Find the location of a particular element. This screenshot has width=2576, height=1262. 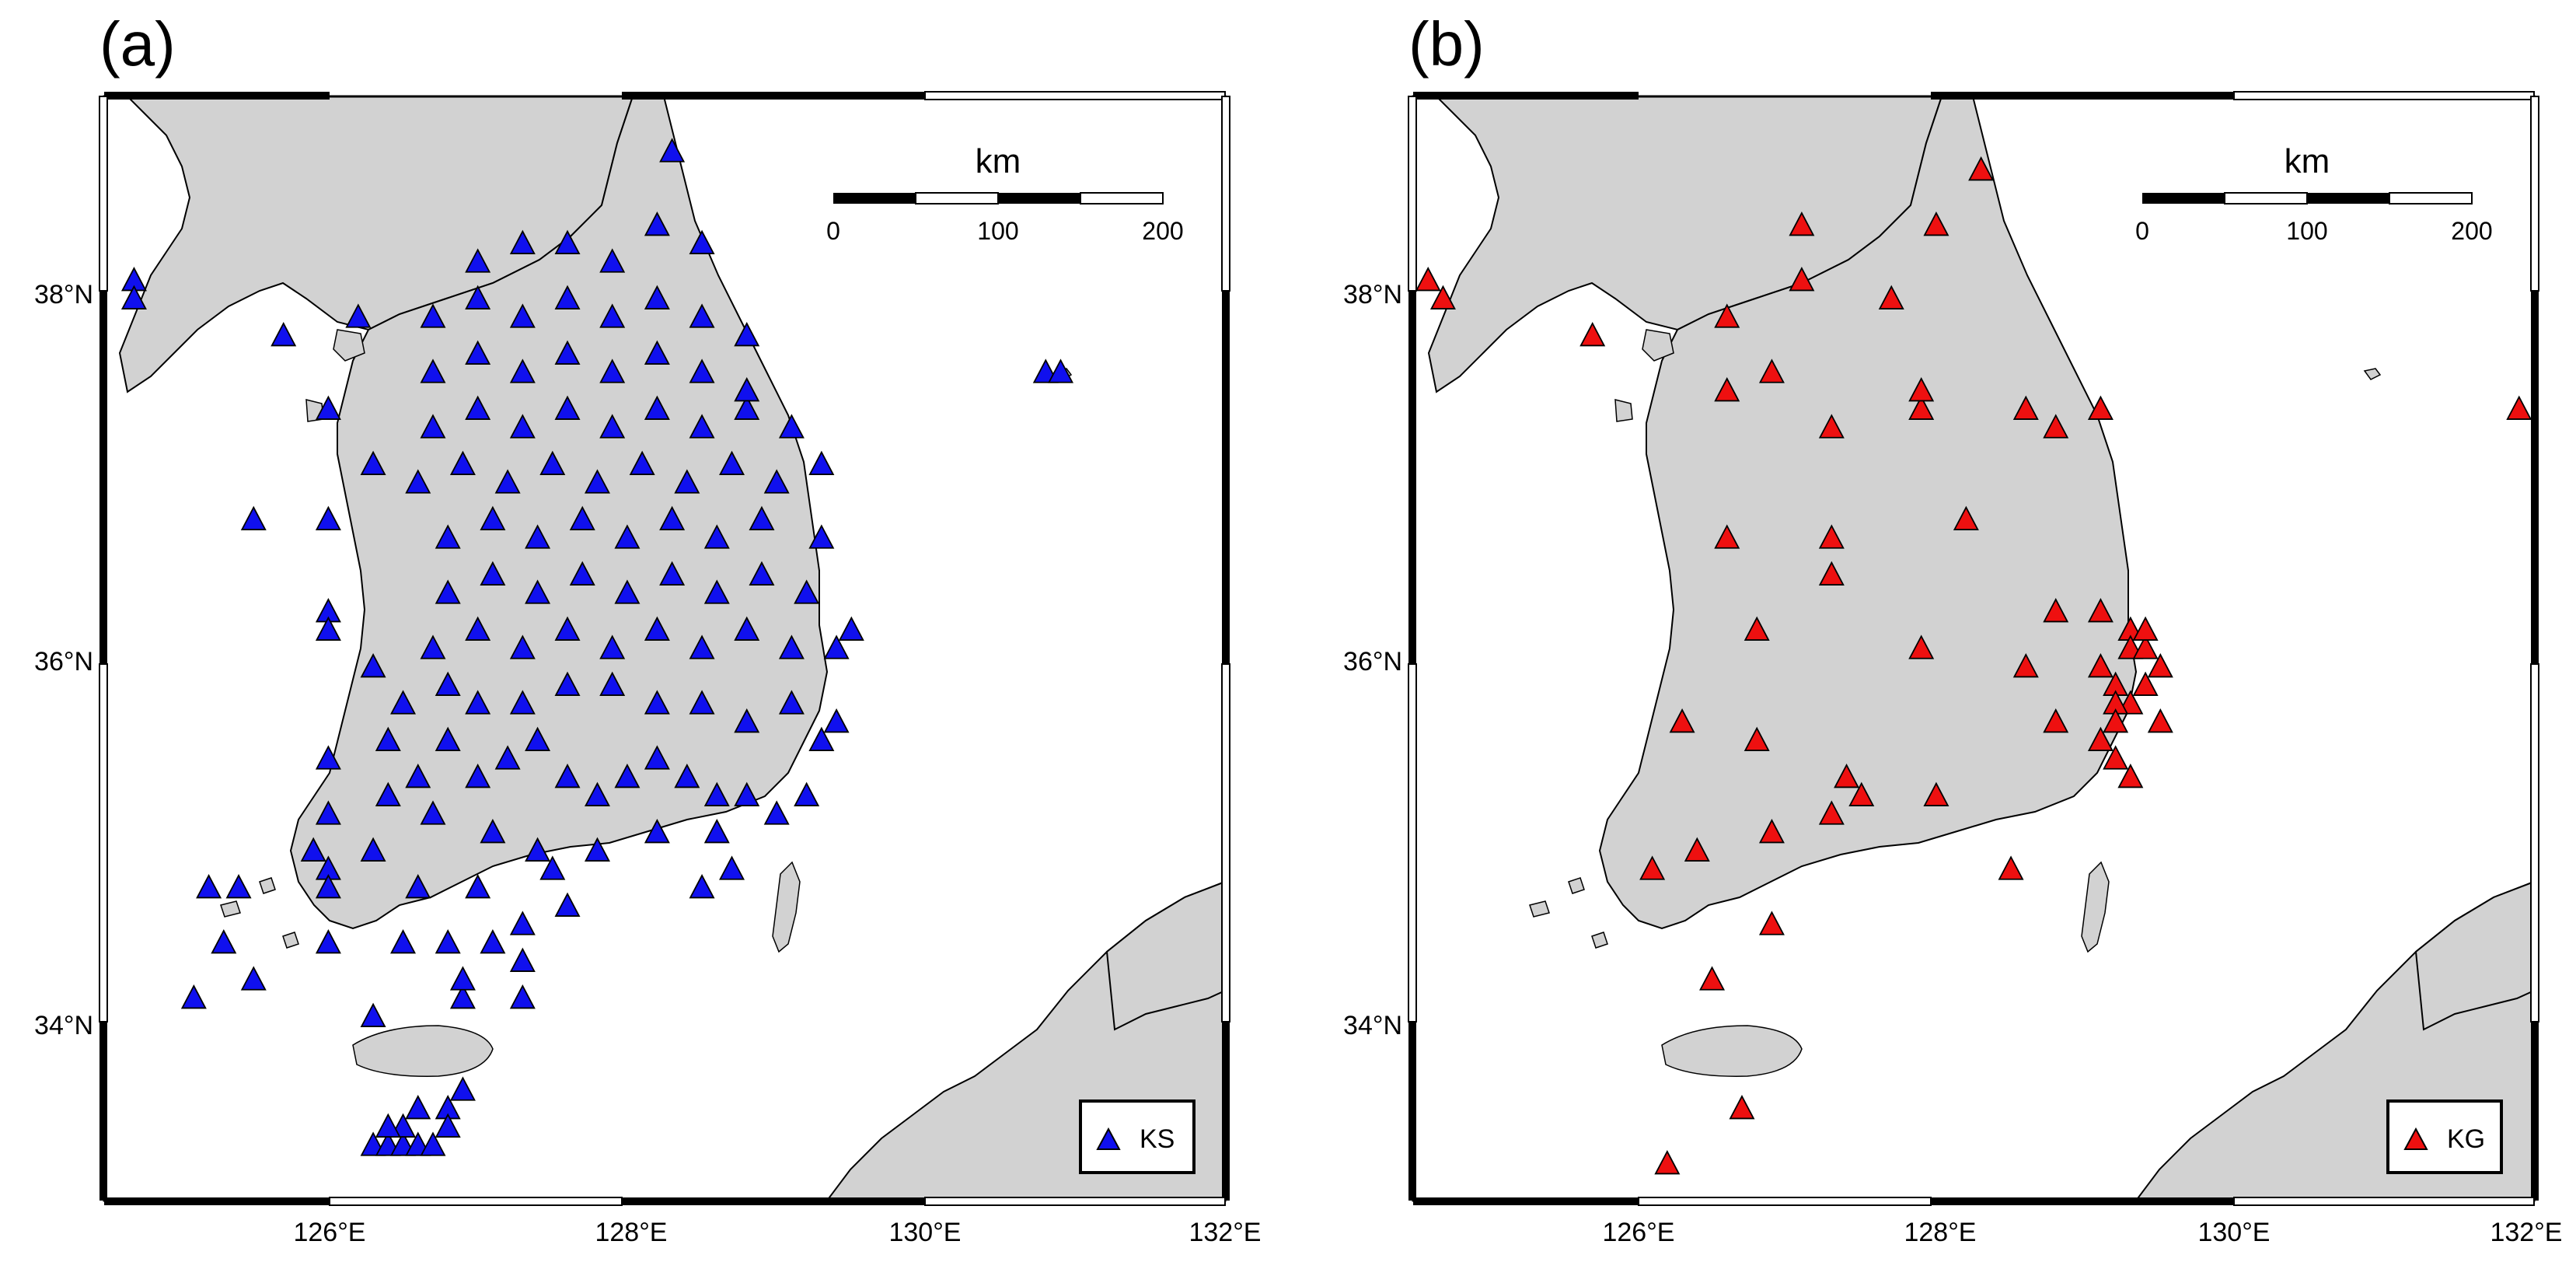

scale-tick-a-200: 200 is located at coordinates (1163, 231).